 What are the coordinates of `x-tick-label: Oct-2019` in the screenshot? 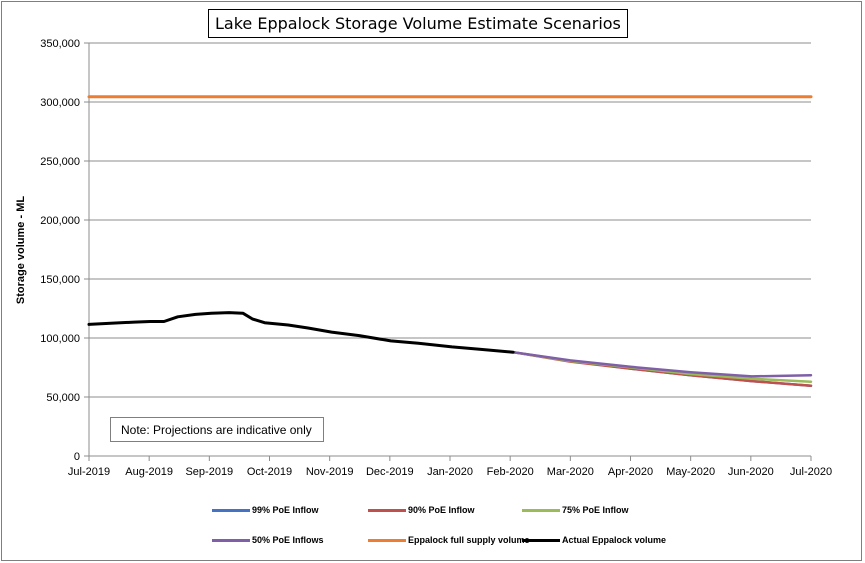 It's located at (269, 472).